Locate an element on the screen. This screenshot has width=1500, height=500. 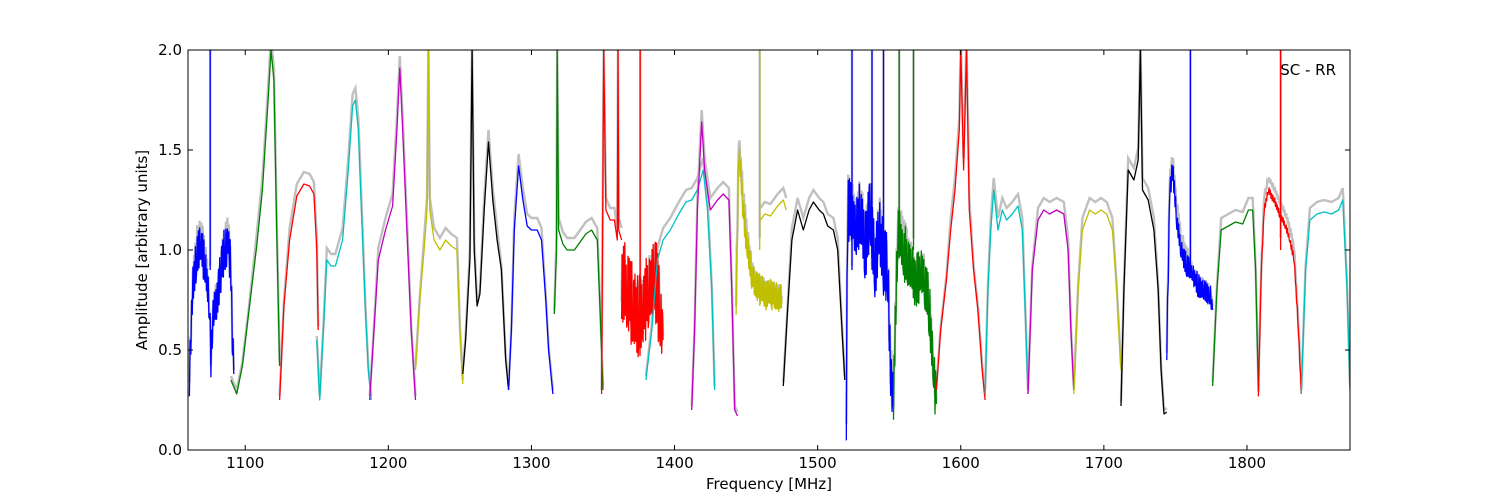
y-tick-label: 0.5 is located at coordinates (170, 350).